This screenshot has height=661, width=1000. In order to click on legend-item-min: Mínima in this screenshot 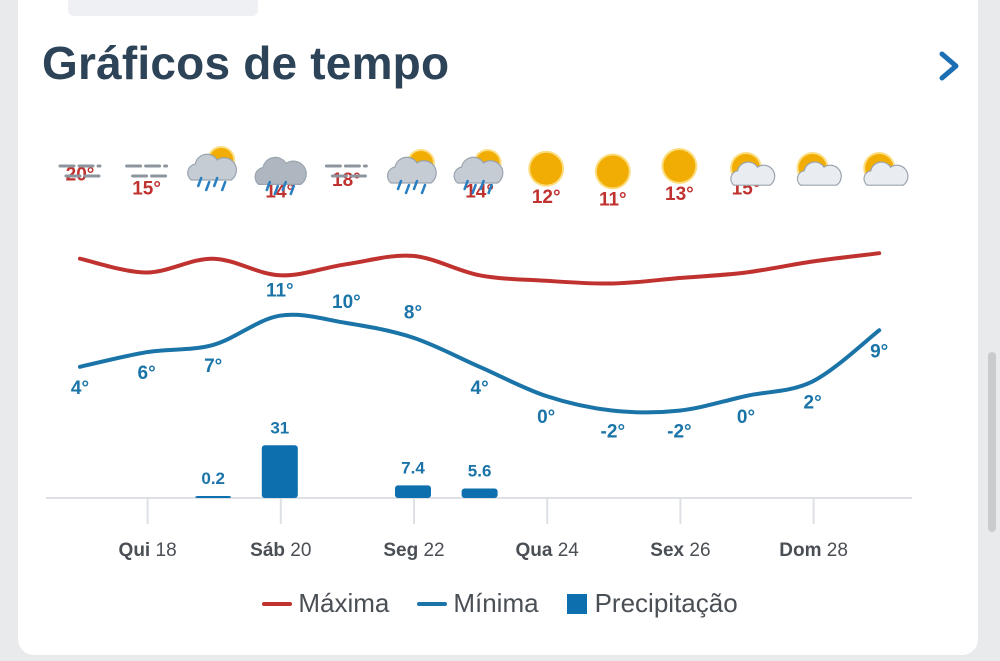, I will do `click(478, 603)`.